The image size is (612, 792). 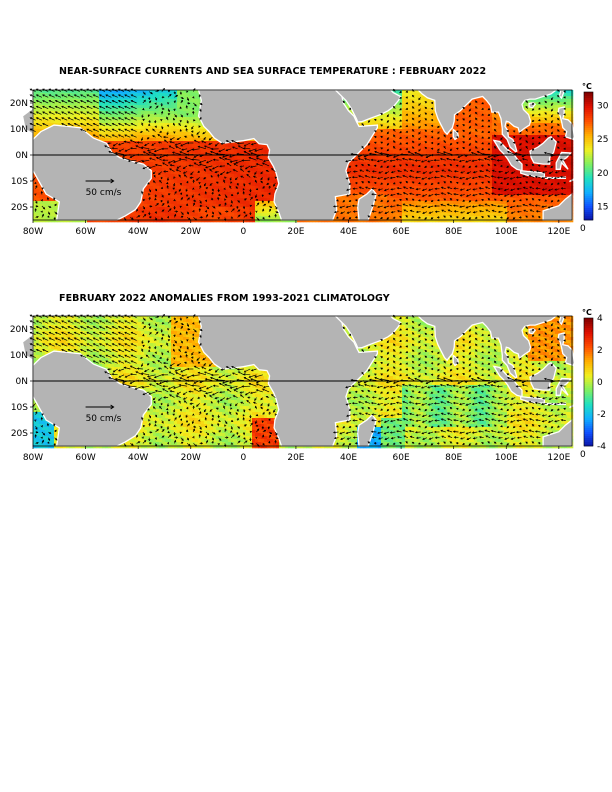 I want to click on colorbar-tick-label: 2, so click(x=600, y=351).